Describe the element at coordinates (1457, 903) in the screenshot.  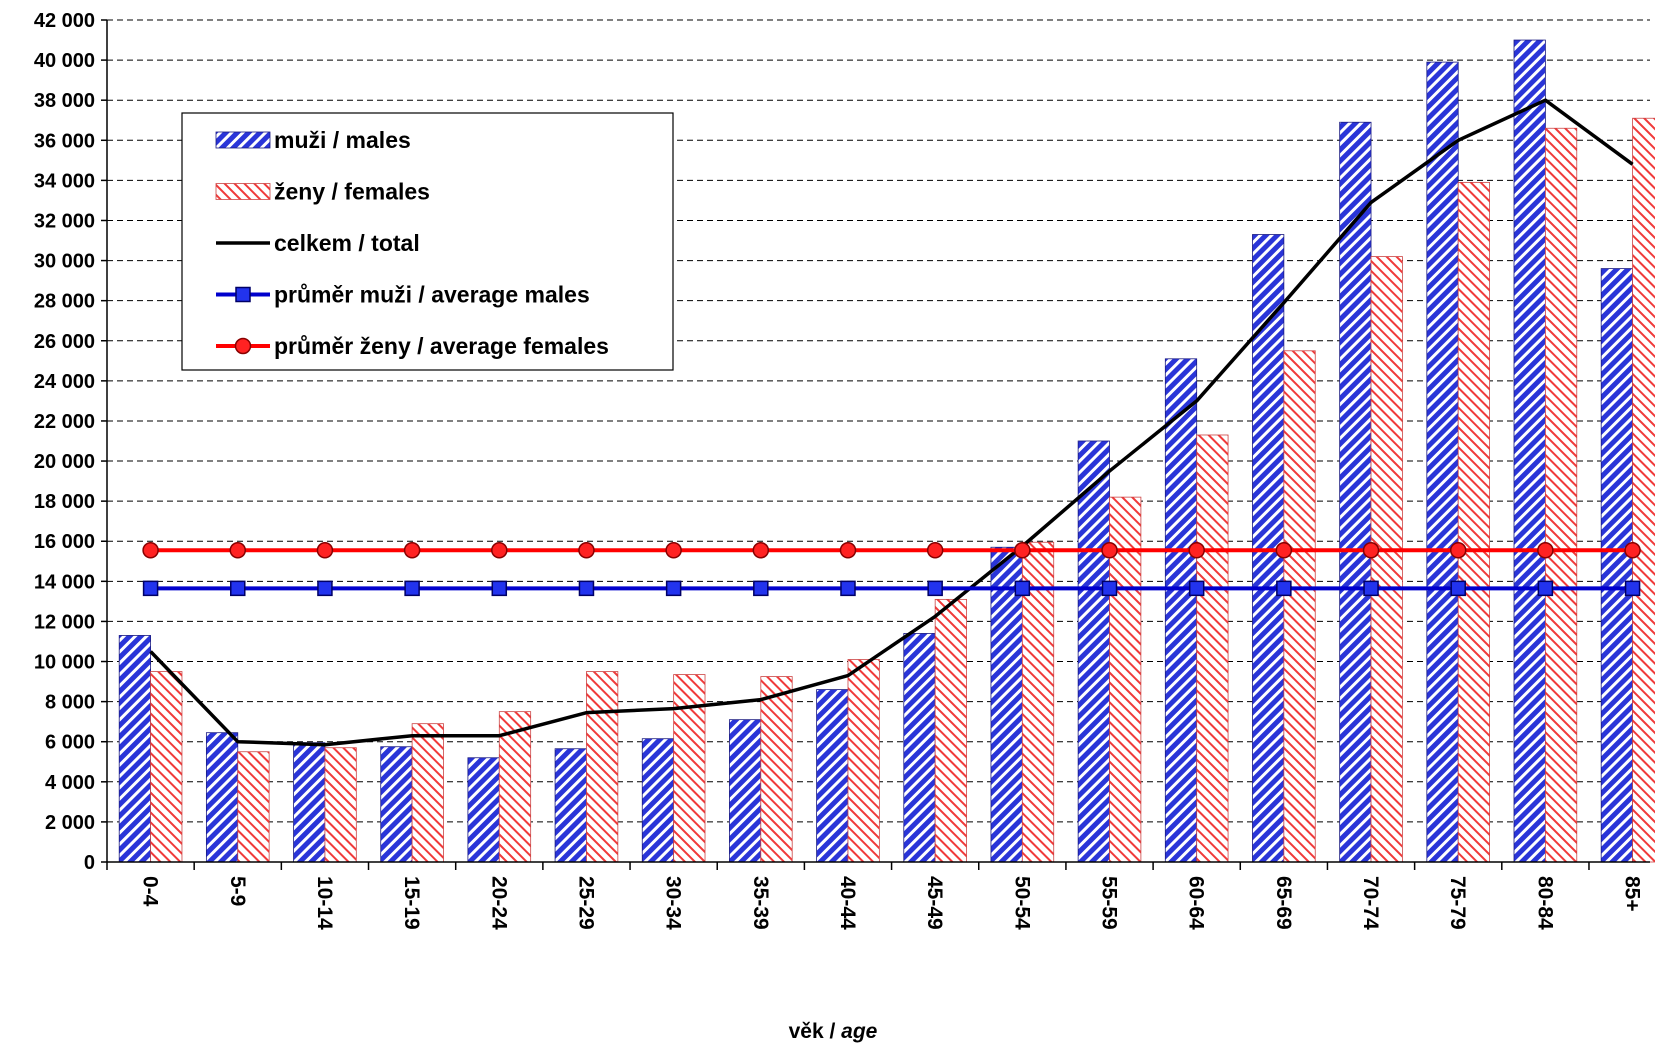
I see `x-tick-label: 75-79` at that location.